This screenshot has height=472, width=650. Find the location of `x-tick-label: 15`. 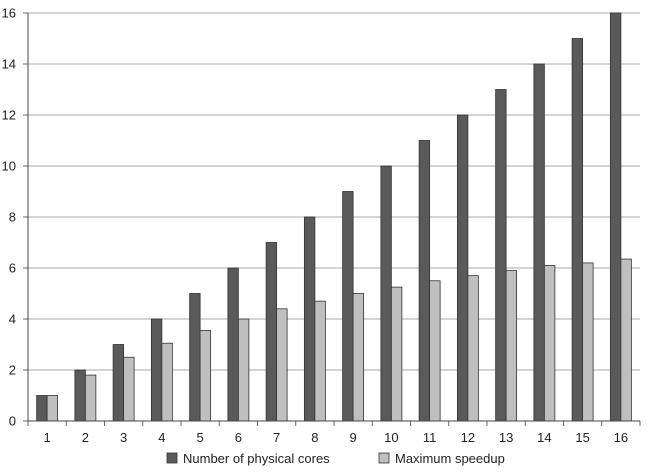

x-tick-label: 15 is located at coordinates (582, 437).